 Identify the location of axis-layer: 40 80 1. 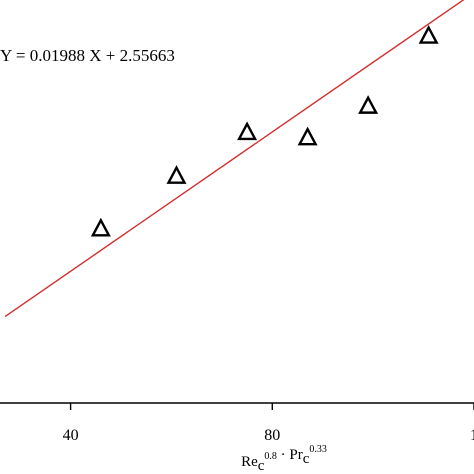
(237, 423).